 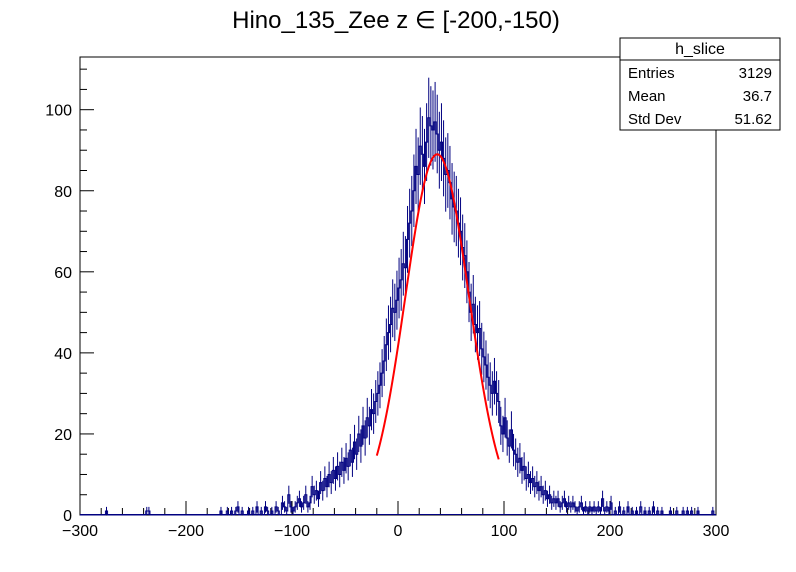 I want to click on y-tick-label: 20, so click(x=63, y=435).